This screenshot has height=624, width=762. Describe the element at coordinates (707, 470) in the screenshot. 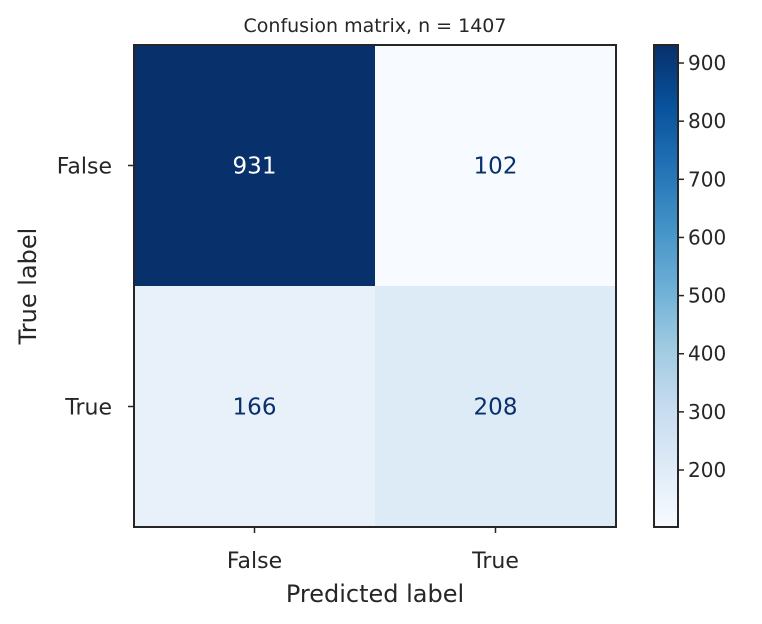

I see `colorbar-tick-label: 200` at that location.